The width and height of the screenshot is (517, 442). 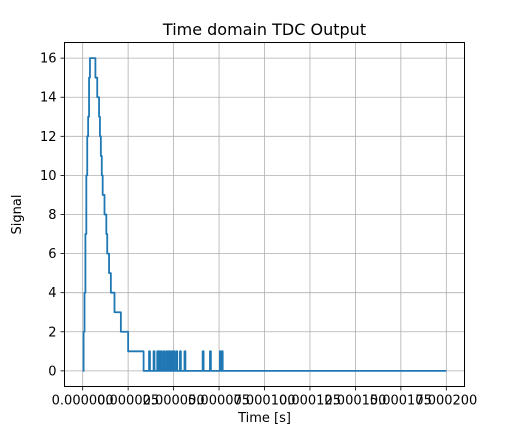 I want to click on chart-title: Time domain TDC Output, so click(x=264, y=29).